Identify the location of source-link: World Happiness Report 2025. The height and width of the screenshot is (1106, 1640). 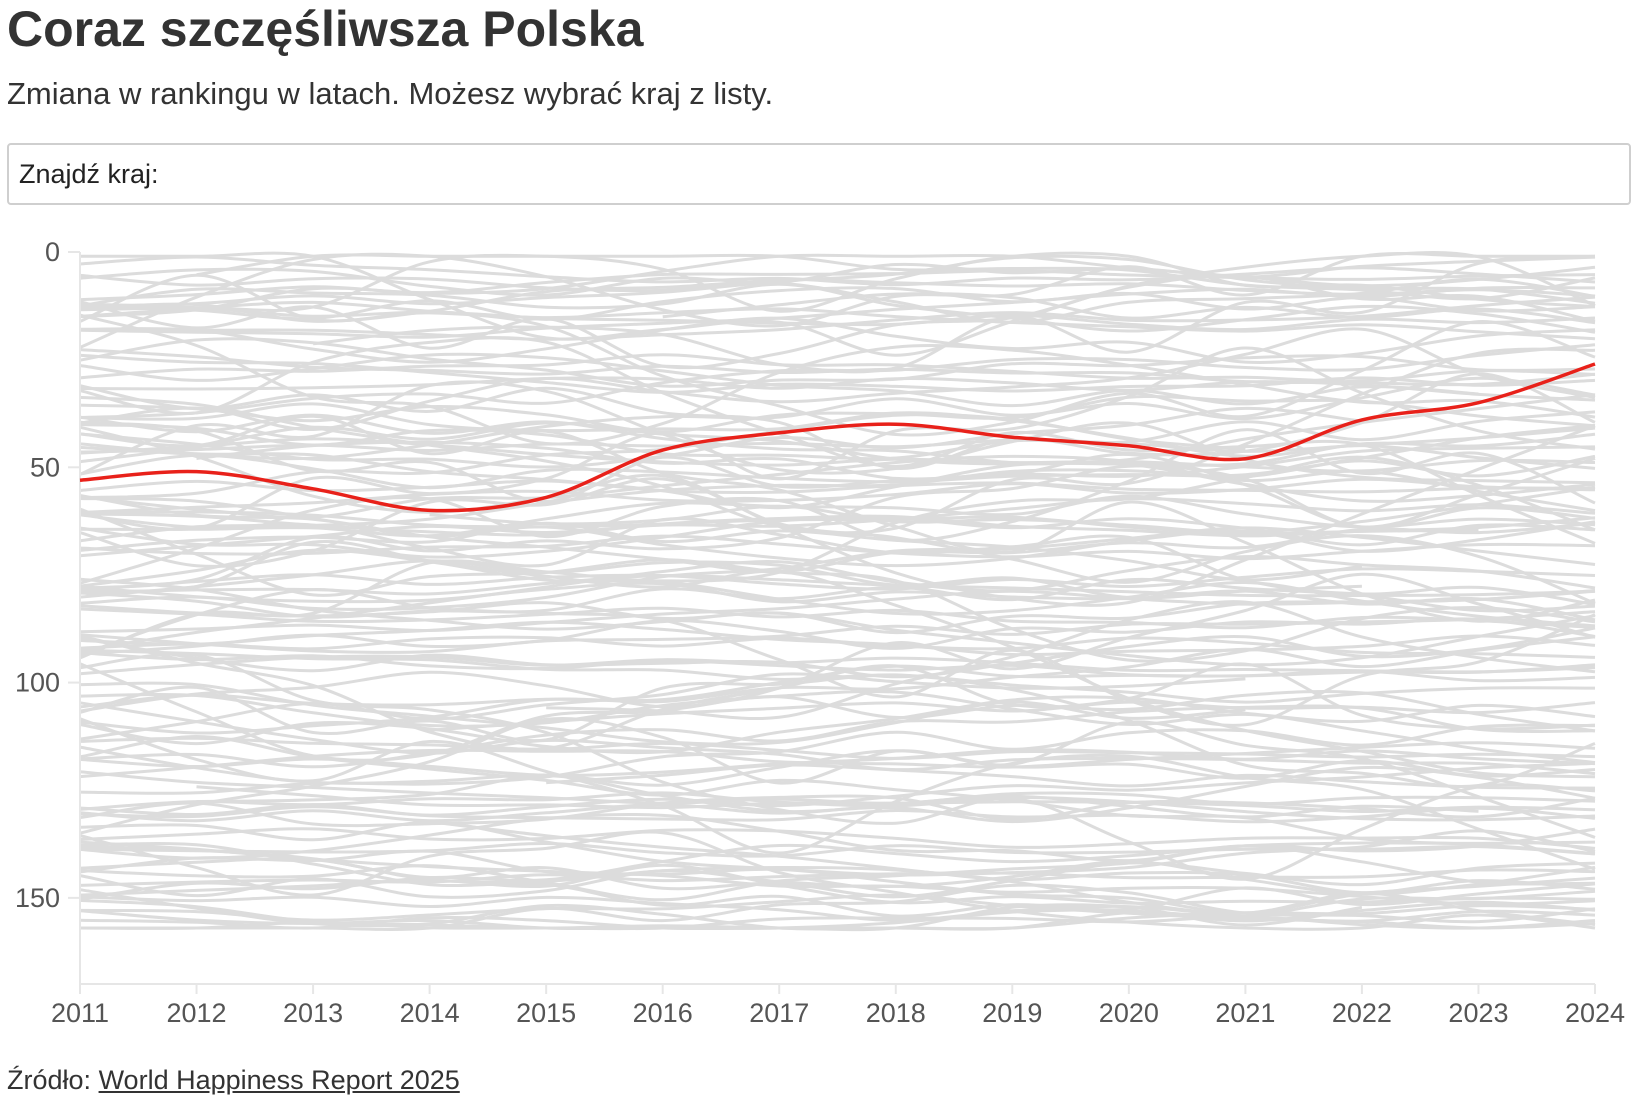
(279, 1080).